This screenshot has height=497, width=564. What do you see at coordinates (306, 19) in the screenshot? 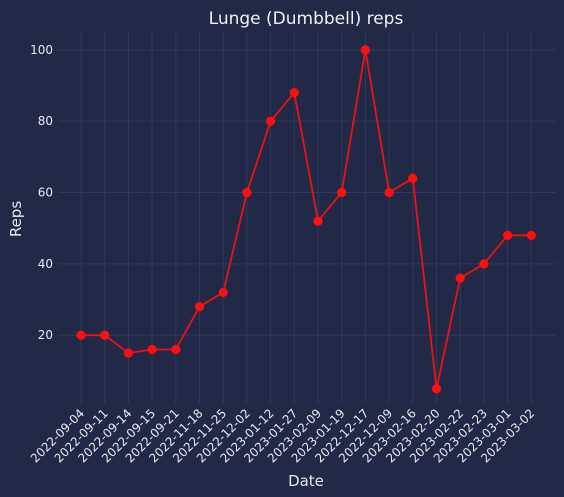
I see `chart-title: Lunge (Dumbbell) reps` at bounding box center [306, 19].